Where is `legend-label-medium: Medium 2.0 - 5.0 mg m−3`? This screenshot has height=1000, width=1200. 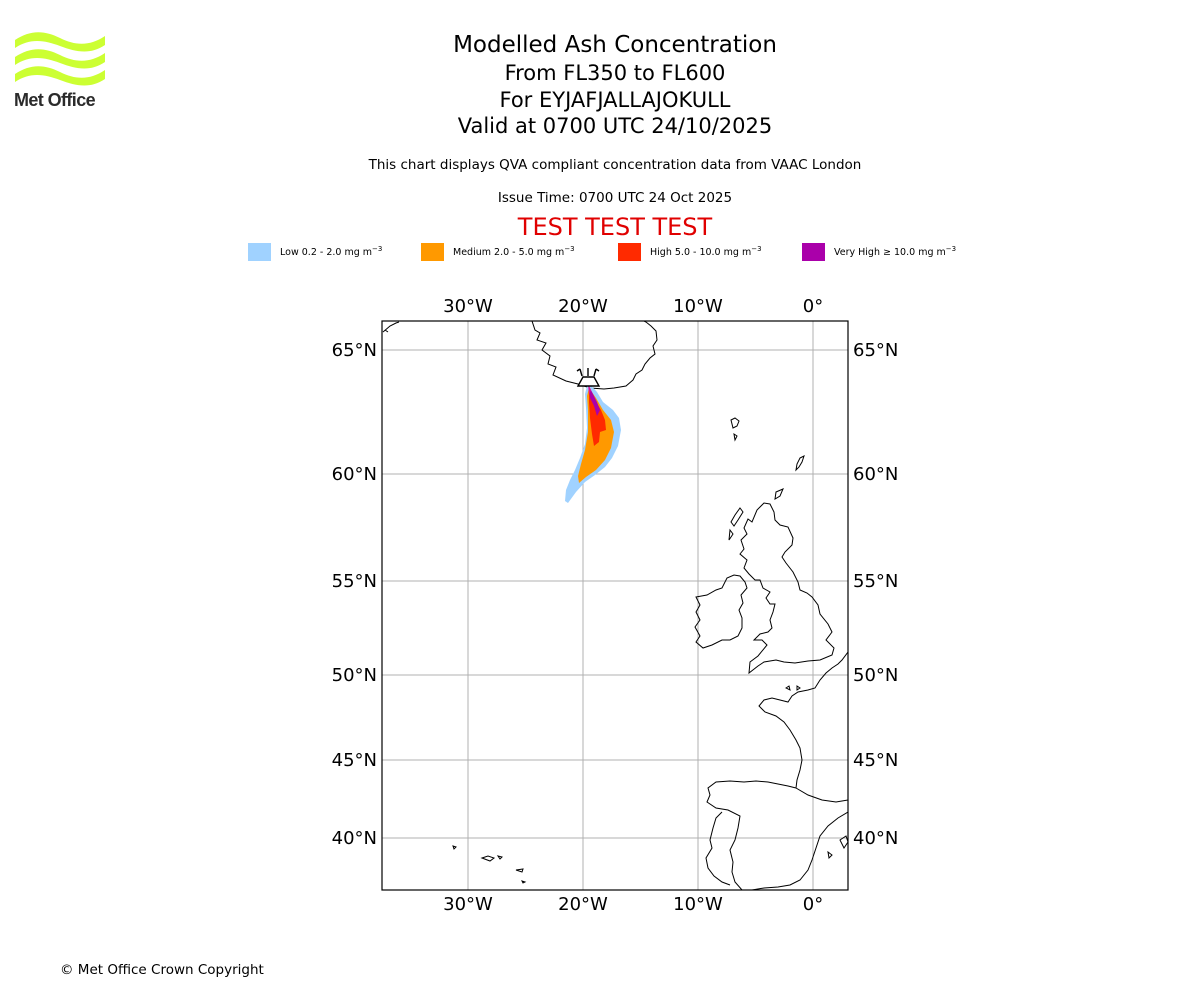 legend-label-medium: Medium 2.0 - 5.0 mg m−3 is located at coordinates (514, 252).